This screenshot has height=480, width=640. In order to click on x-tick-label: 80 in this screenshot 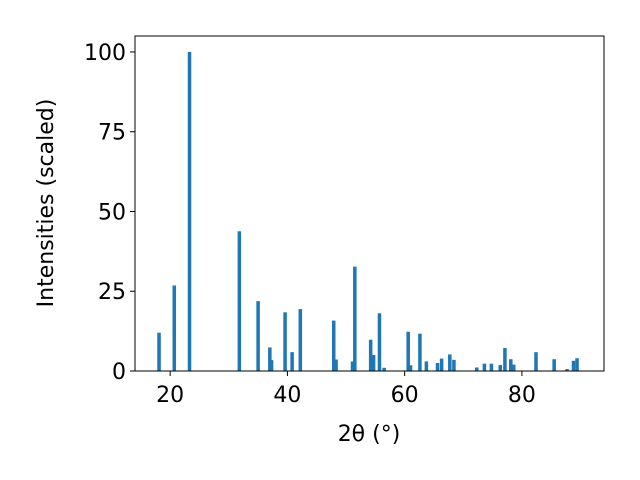, I will do `click(522, 395)`.